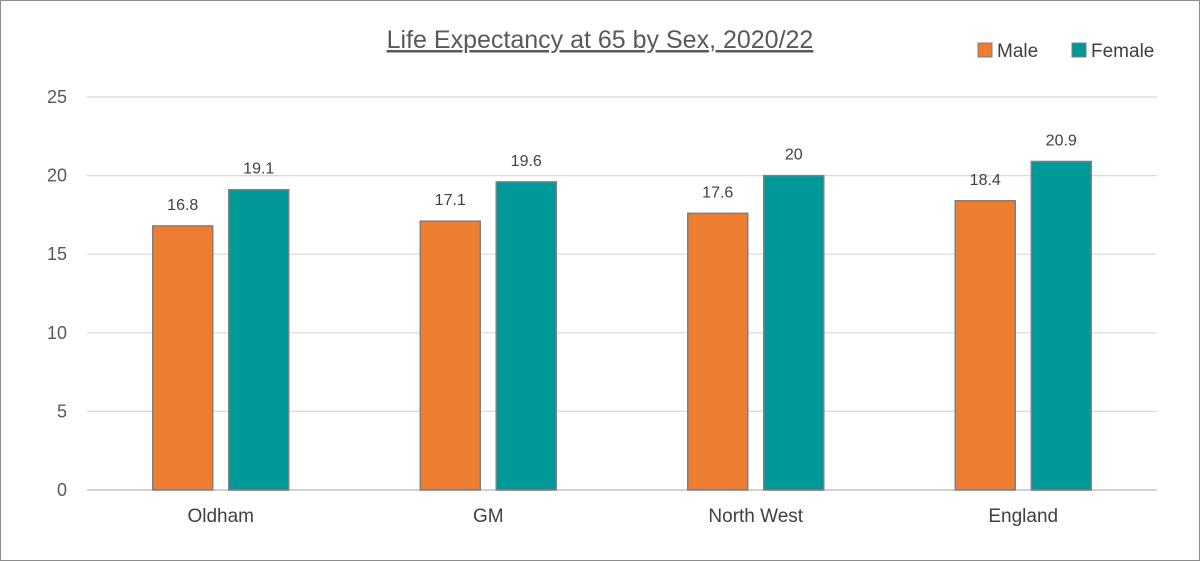 This screenshot has width=1200, height=561. I want to click on x-category-label: GM, so click(488, 516).